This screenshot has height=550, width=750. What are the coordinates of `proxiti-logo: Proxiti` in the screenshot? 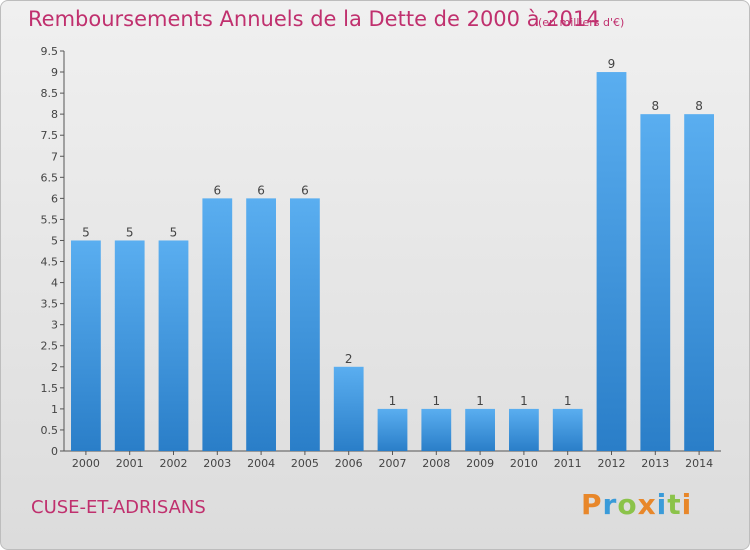 It's located at (636, 504).